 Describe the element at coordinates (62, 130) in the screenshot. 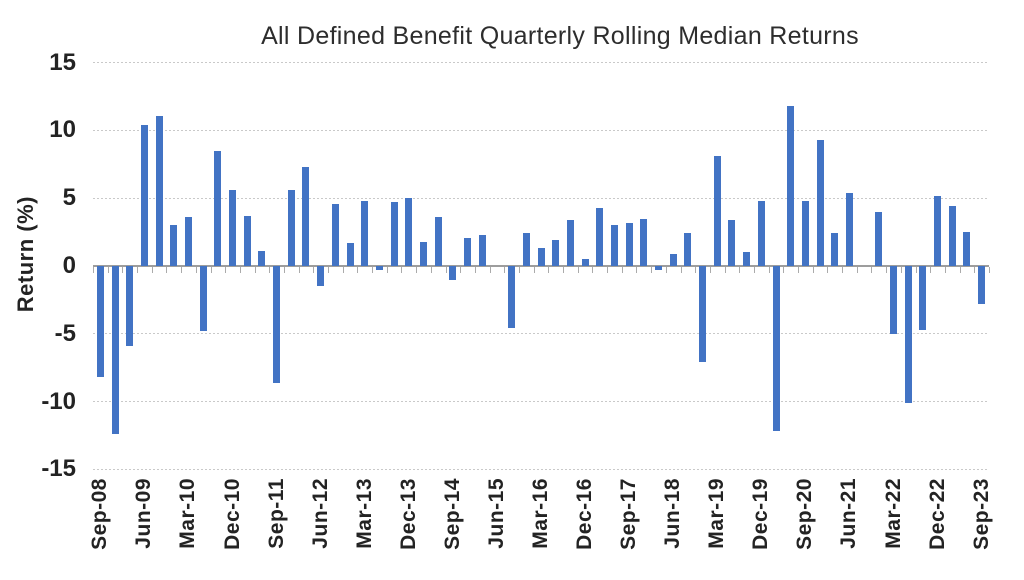

I see `y-axis-tick-label: 10` at that location.